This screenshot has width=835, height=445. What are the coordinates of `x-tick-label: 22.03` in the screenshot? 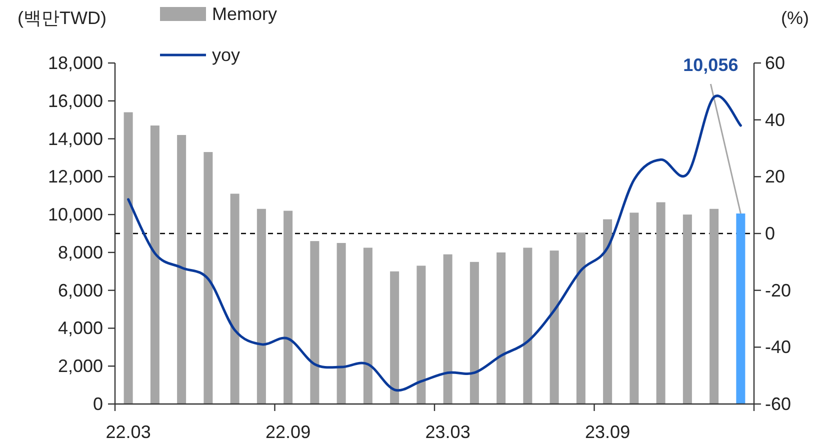 It's located at (128, 432).